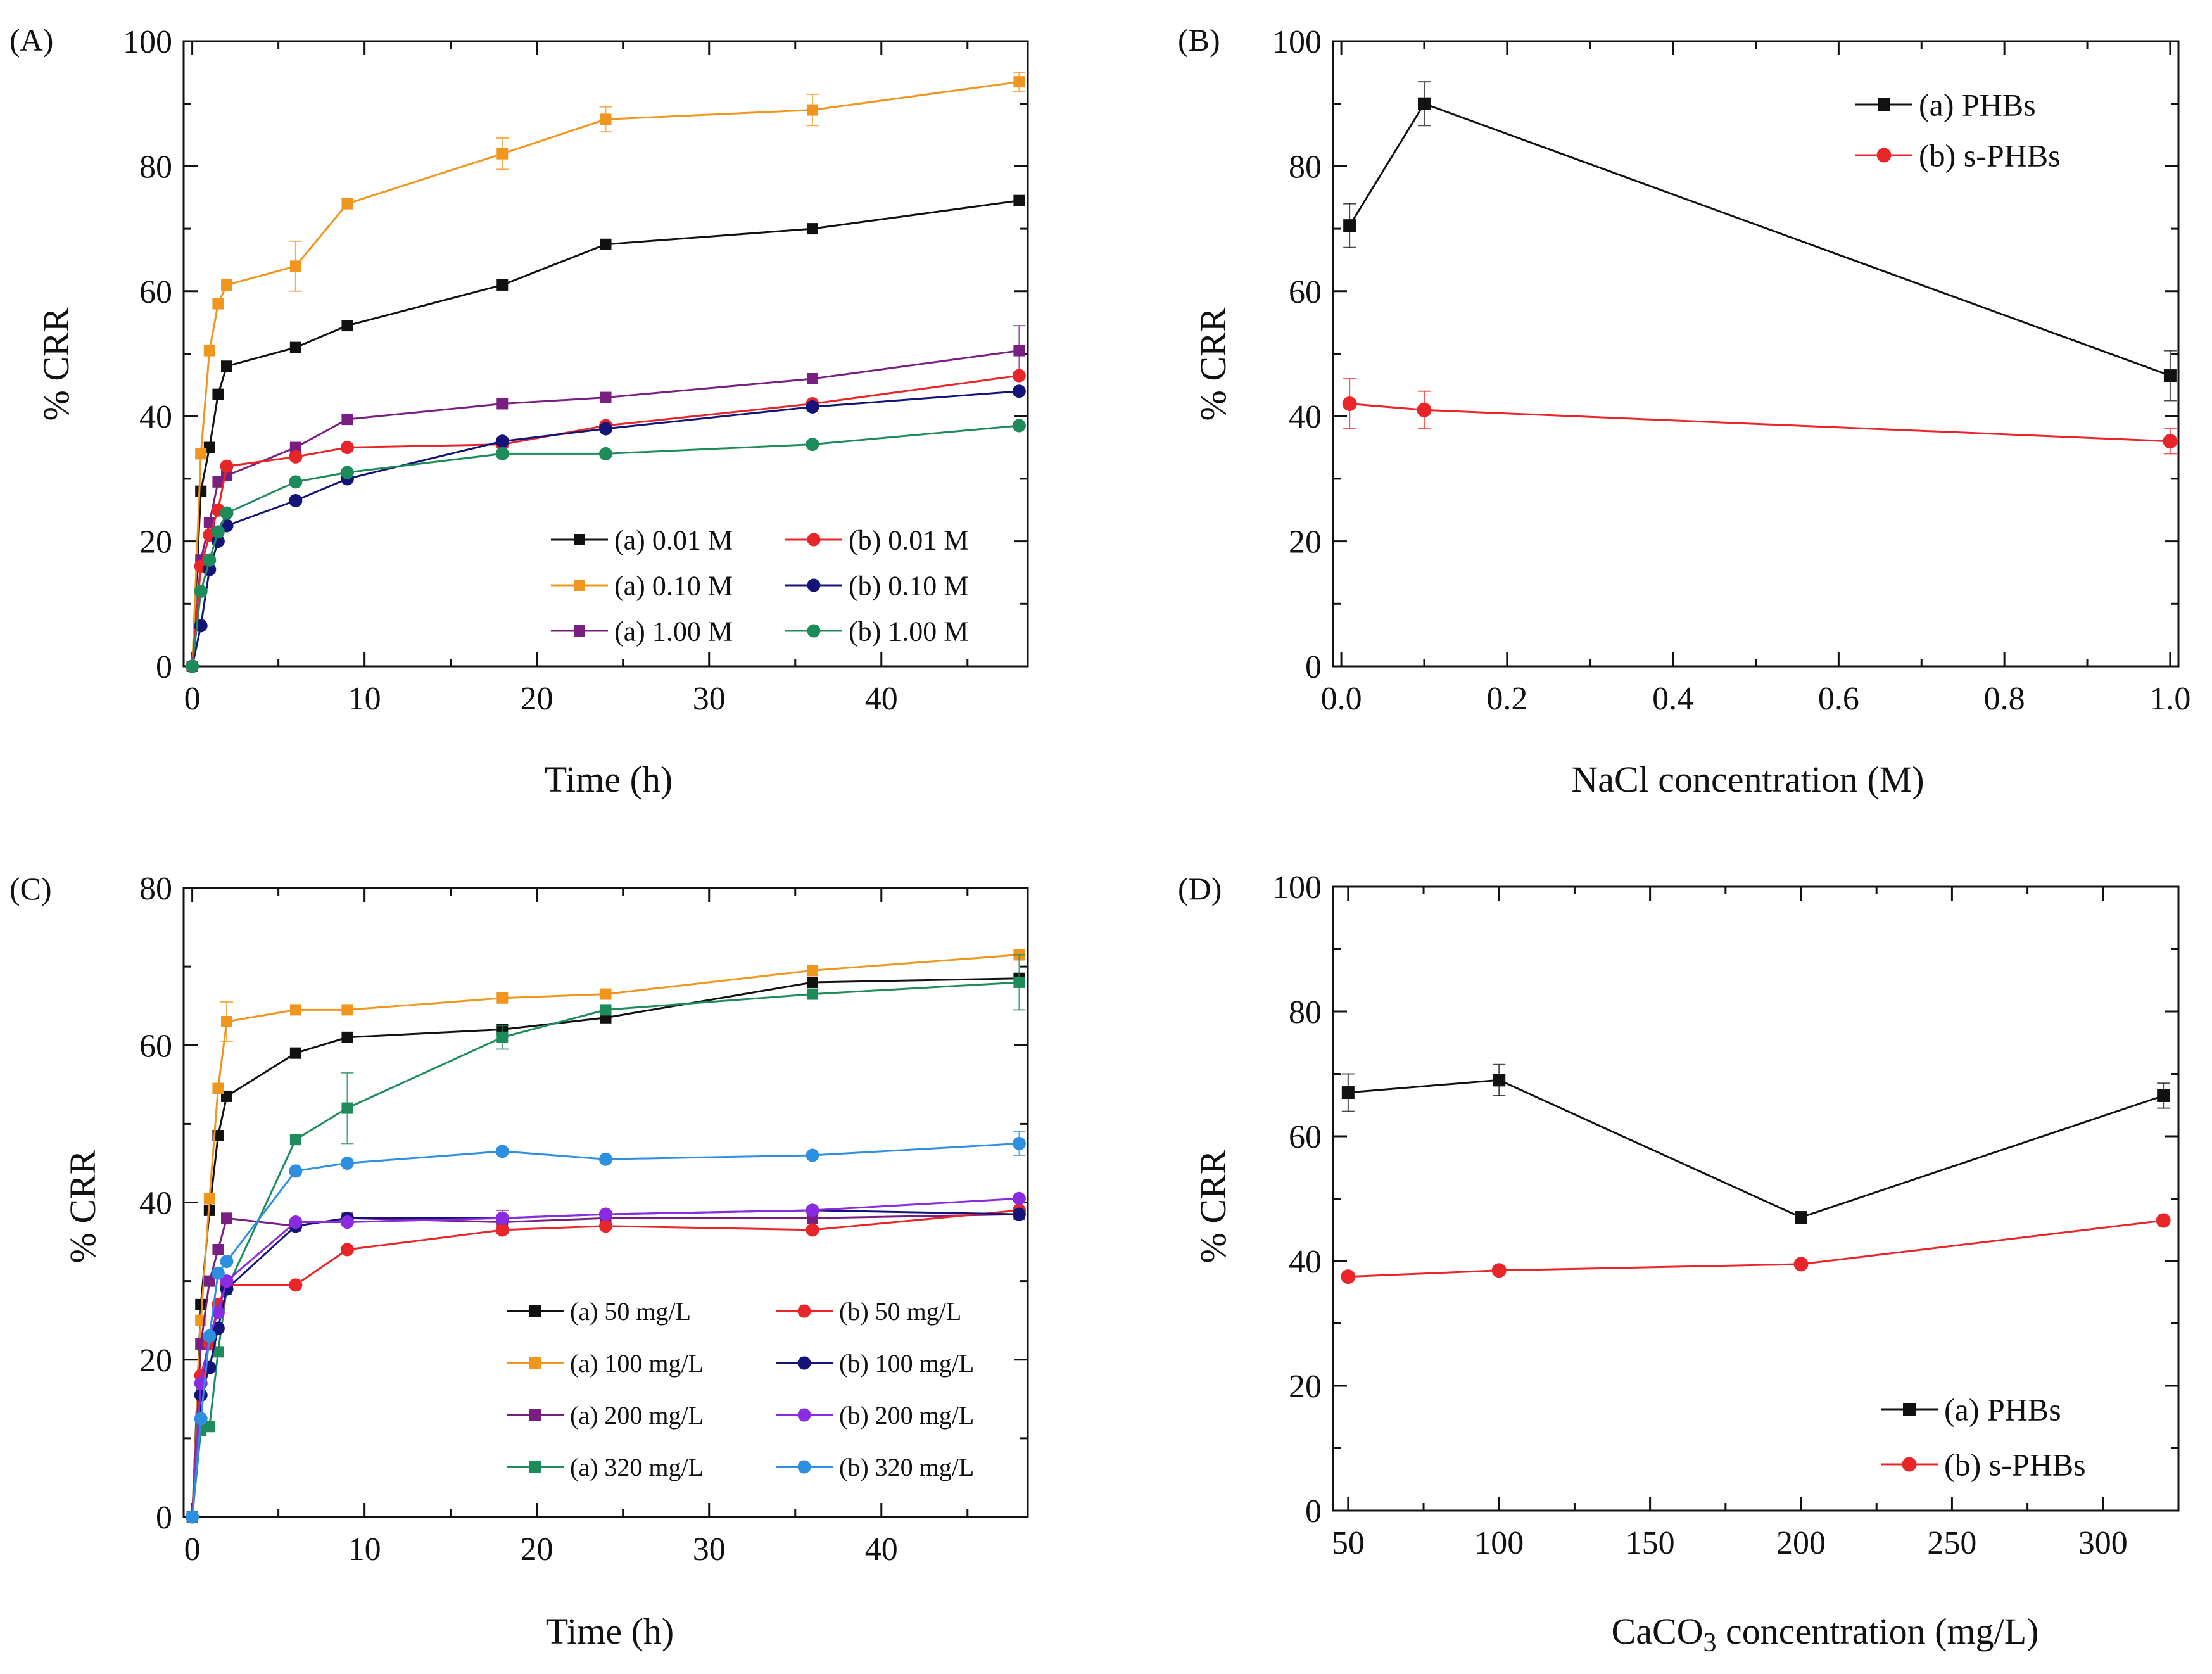 The height and width of the screenshot is (1674, 2212). I want to click on legend: (a) PHBs (b) s-PHBs, so click(1958, 131).